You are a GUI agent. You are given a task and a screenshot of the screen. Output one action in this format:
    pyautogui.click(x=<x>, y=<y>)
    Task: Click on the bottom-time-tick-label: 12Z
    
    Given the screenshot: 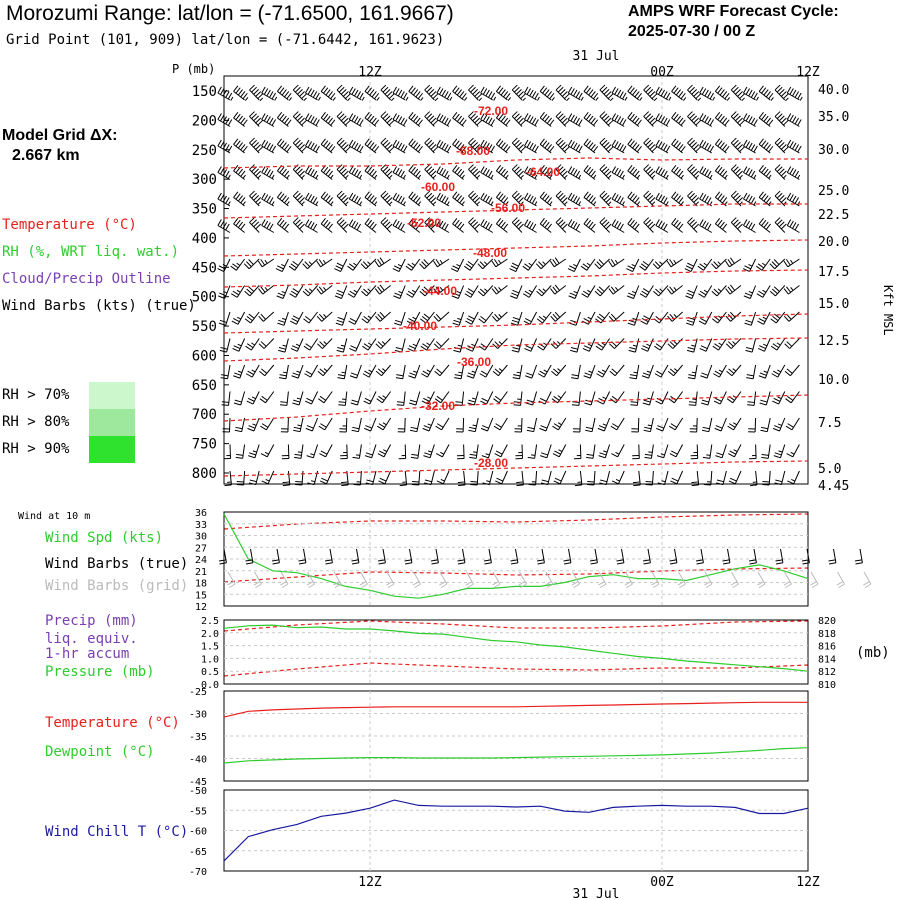 What is the action you would take?
    pyautogui.click(x=808, y=882)
    